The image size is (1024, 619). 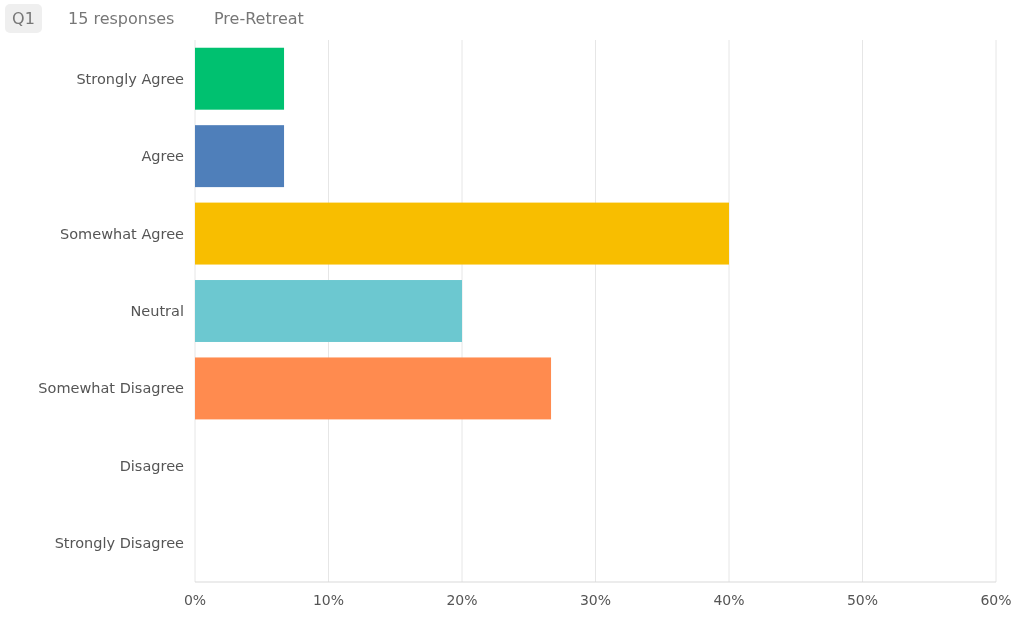 What do you see at coordinates (996, 600) in the screenshot?
I see `x-tick-label: 60%` at bounding box center [996, 600].